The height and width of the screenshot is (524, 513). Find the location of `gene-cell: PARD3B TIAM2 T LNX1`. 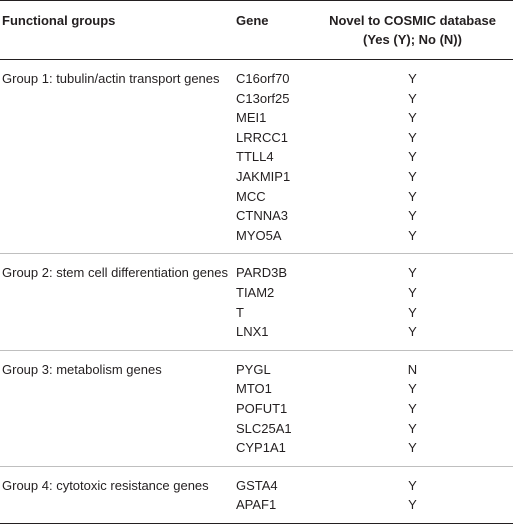

gene-cell: PARD3B TIAM2 T LNX1 is located at coordinates (276, 302).